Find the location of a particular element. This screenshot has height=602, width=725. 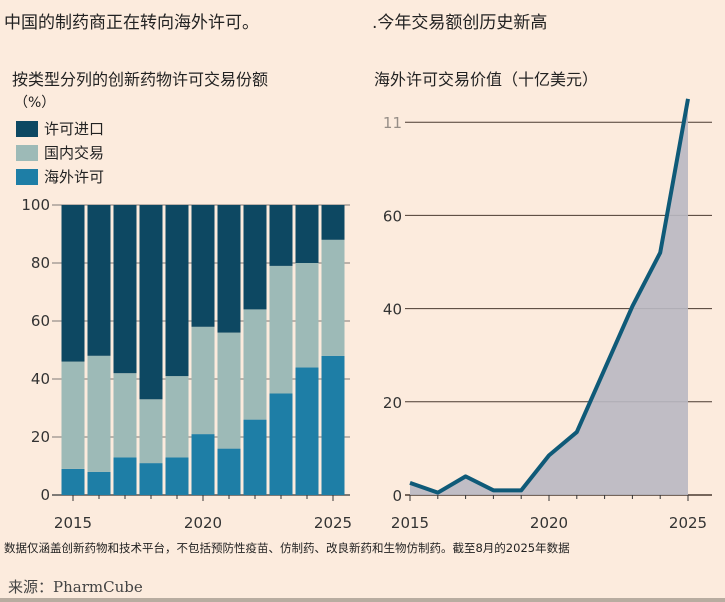

y-tick-label: 80 is located at coordinates (40, 263).